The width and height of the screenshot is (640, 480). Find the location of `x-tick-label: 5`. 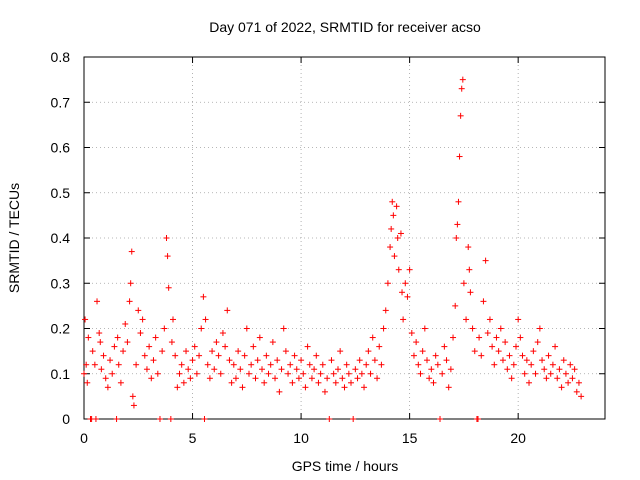

x-tick-label: 5 is located at coordinates (193, 438).